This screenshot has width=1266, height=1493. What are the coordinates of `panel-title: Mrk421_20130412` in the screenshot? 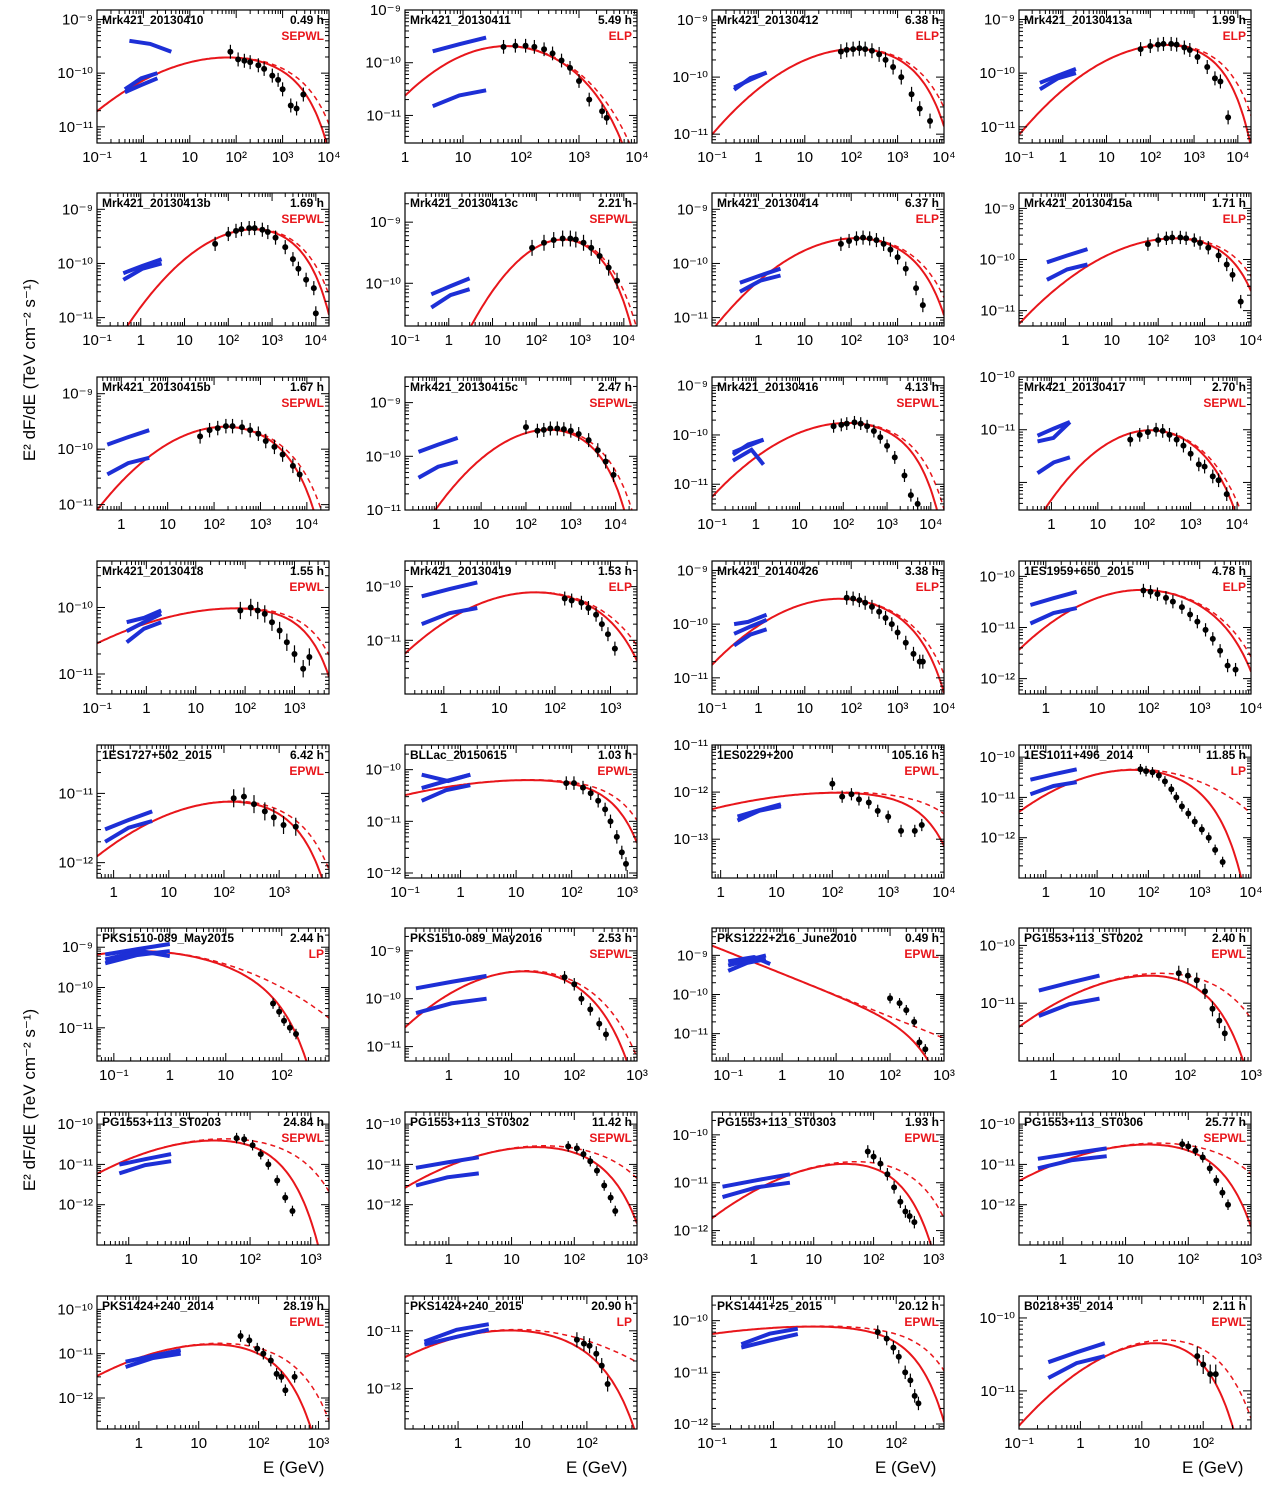 It's located at (768, 20).